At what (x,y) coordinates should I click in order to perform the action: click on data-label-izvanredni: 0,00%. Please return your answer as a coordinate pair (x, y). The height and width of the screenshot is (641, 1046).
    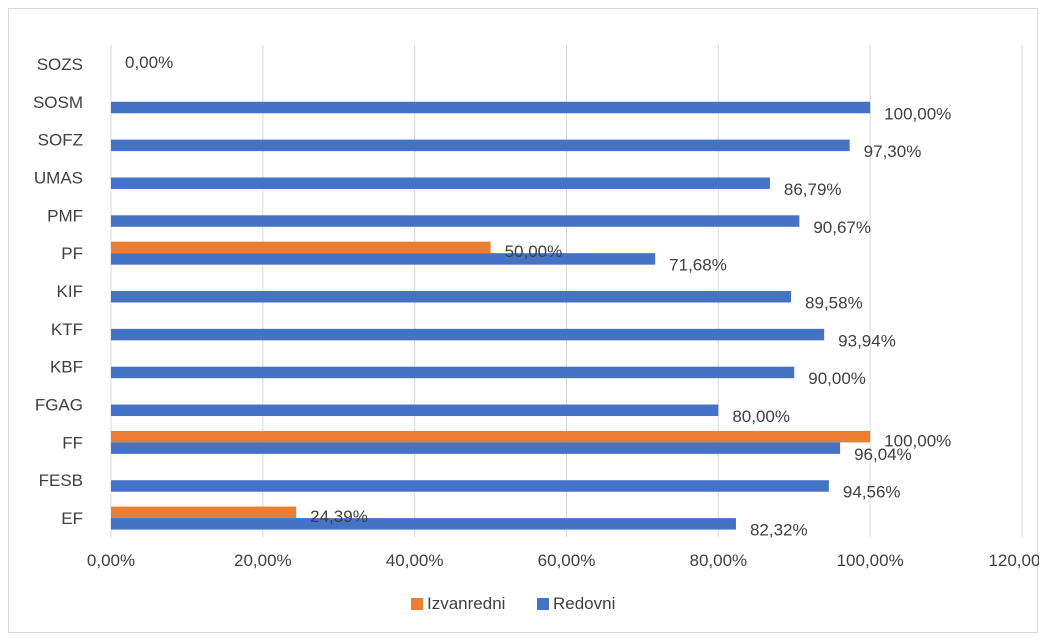
    Looking at the image, I should click on (149, 62).